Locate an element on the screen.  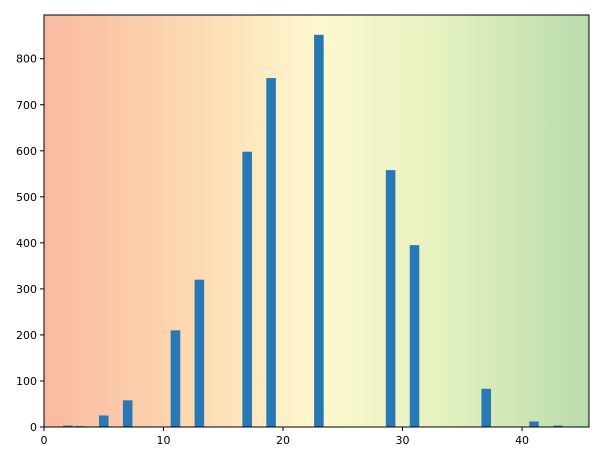
x-tick-label: 30 is located at coordinates (403, 440).